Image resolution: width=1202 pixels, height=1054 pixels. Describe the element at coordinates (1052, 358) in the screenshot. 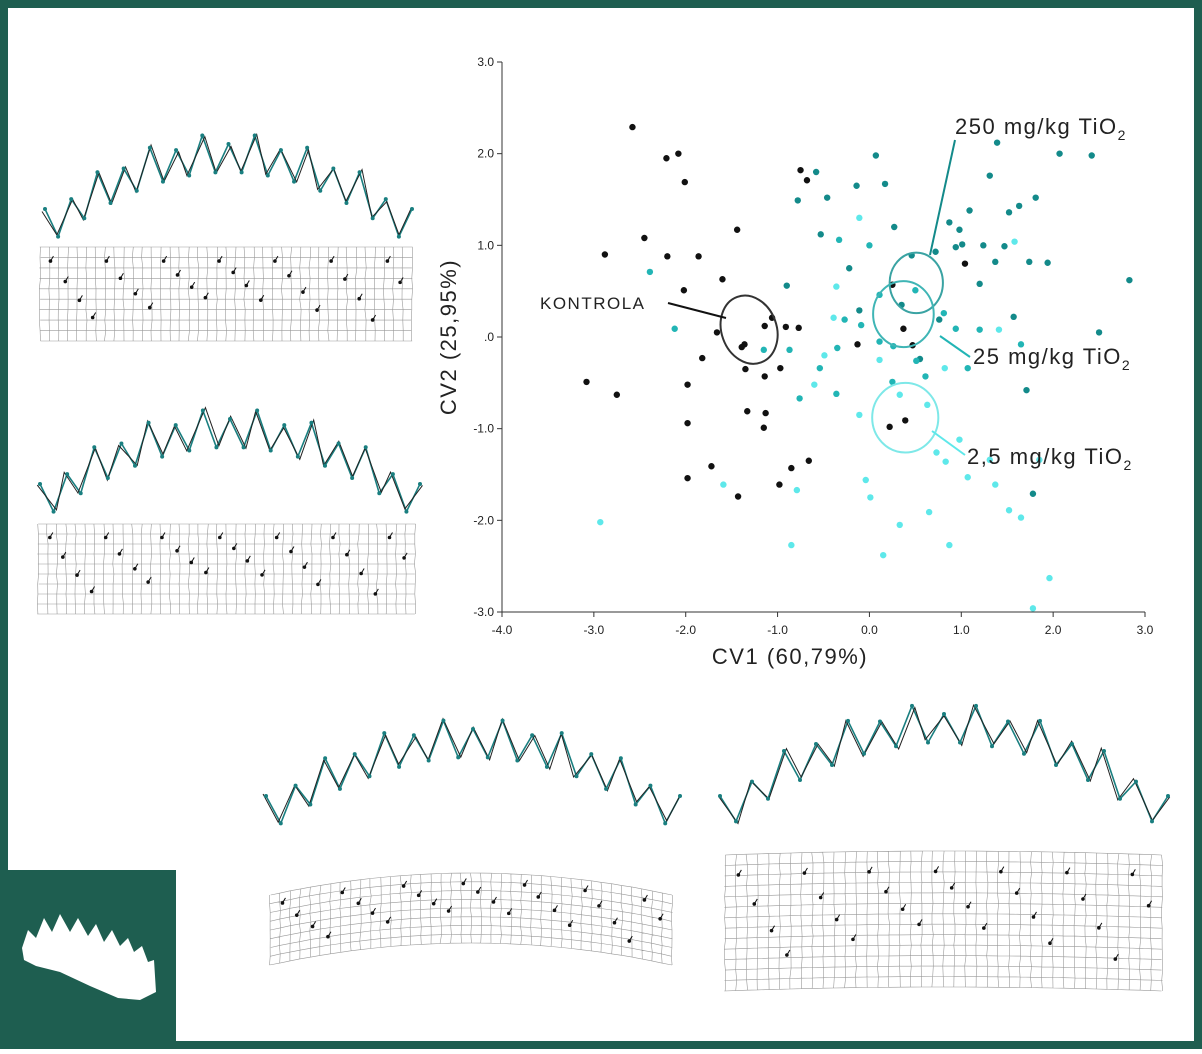

I see `annotation-label: 25 mg/kg TiO2` at that location.